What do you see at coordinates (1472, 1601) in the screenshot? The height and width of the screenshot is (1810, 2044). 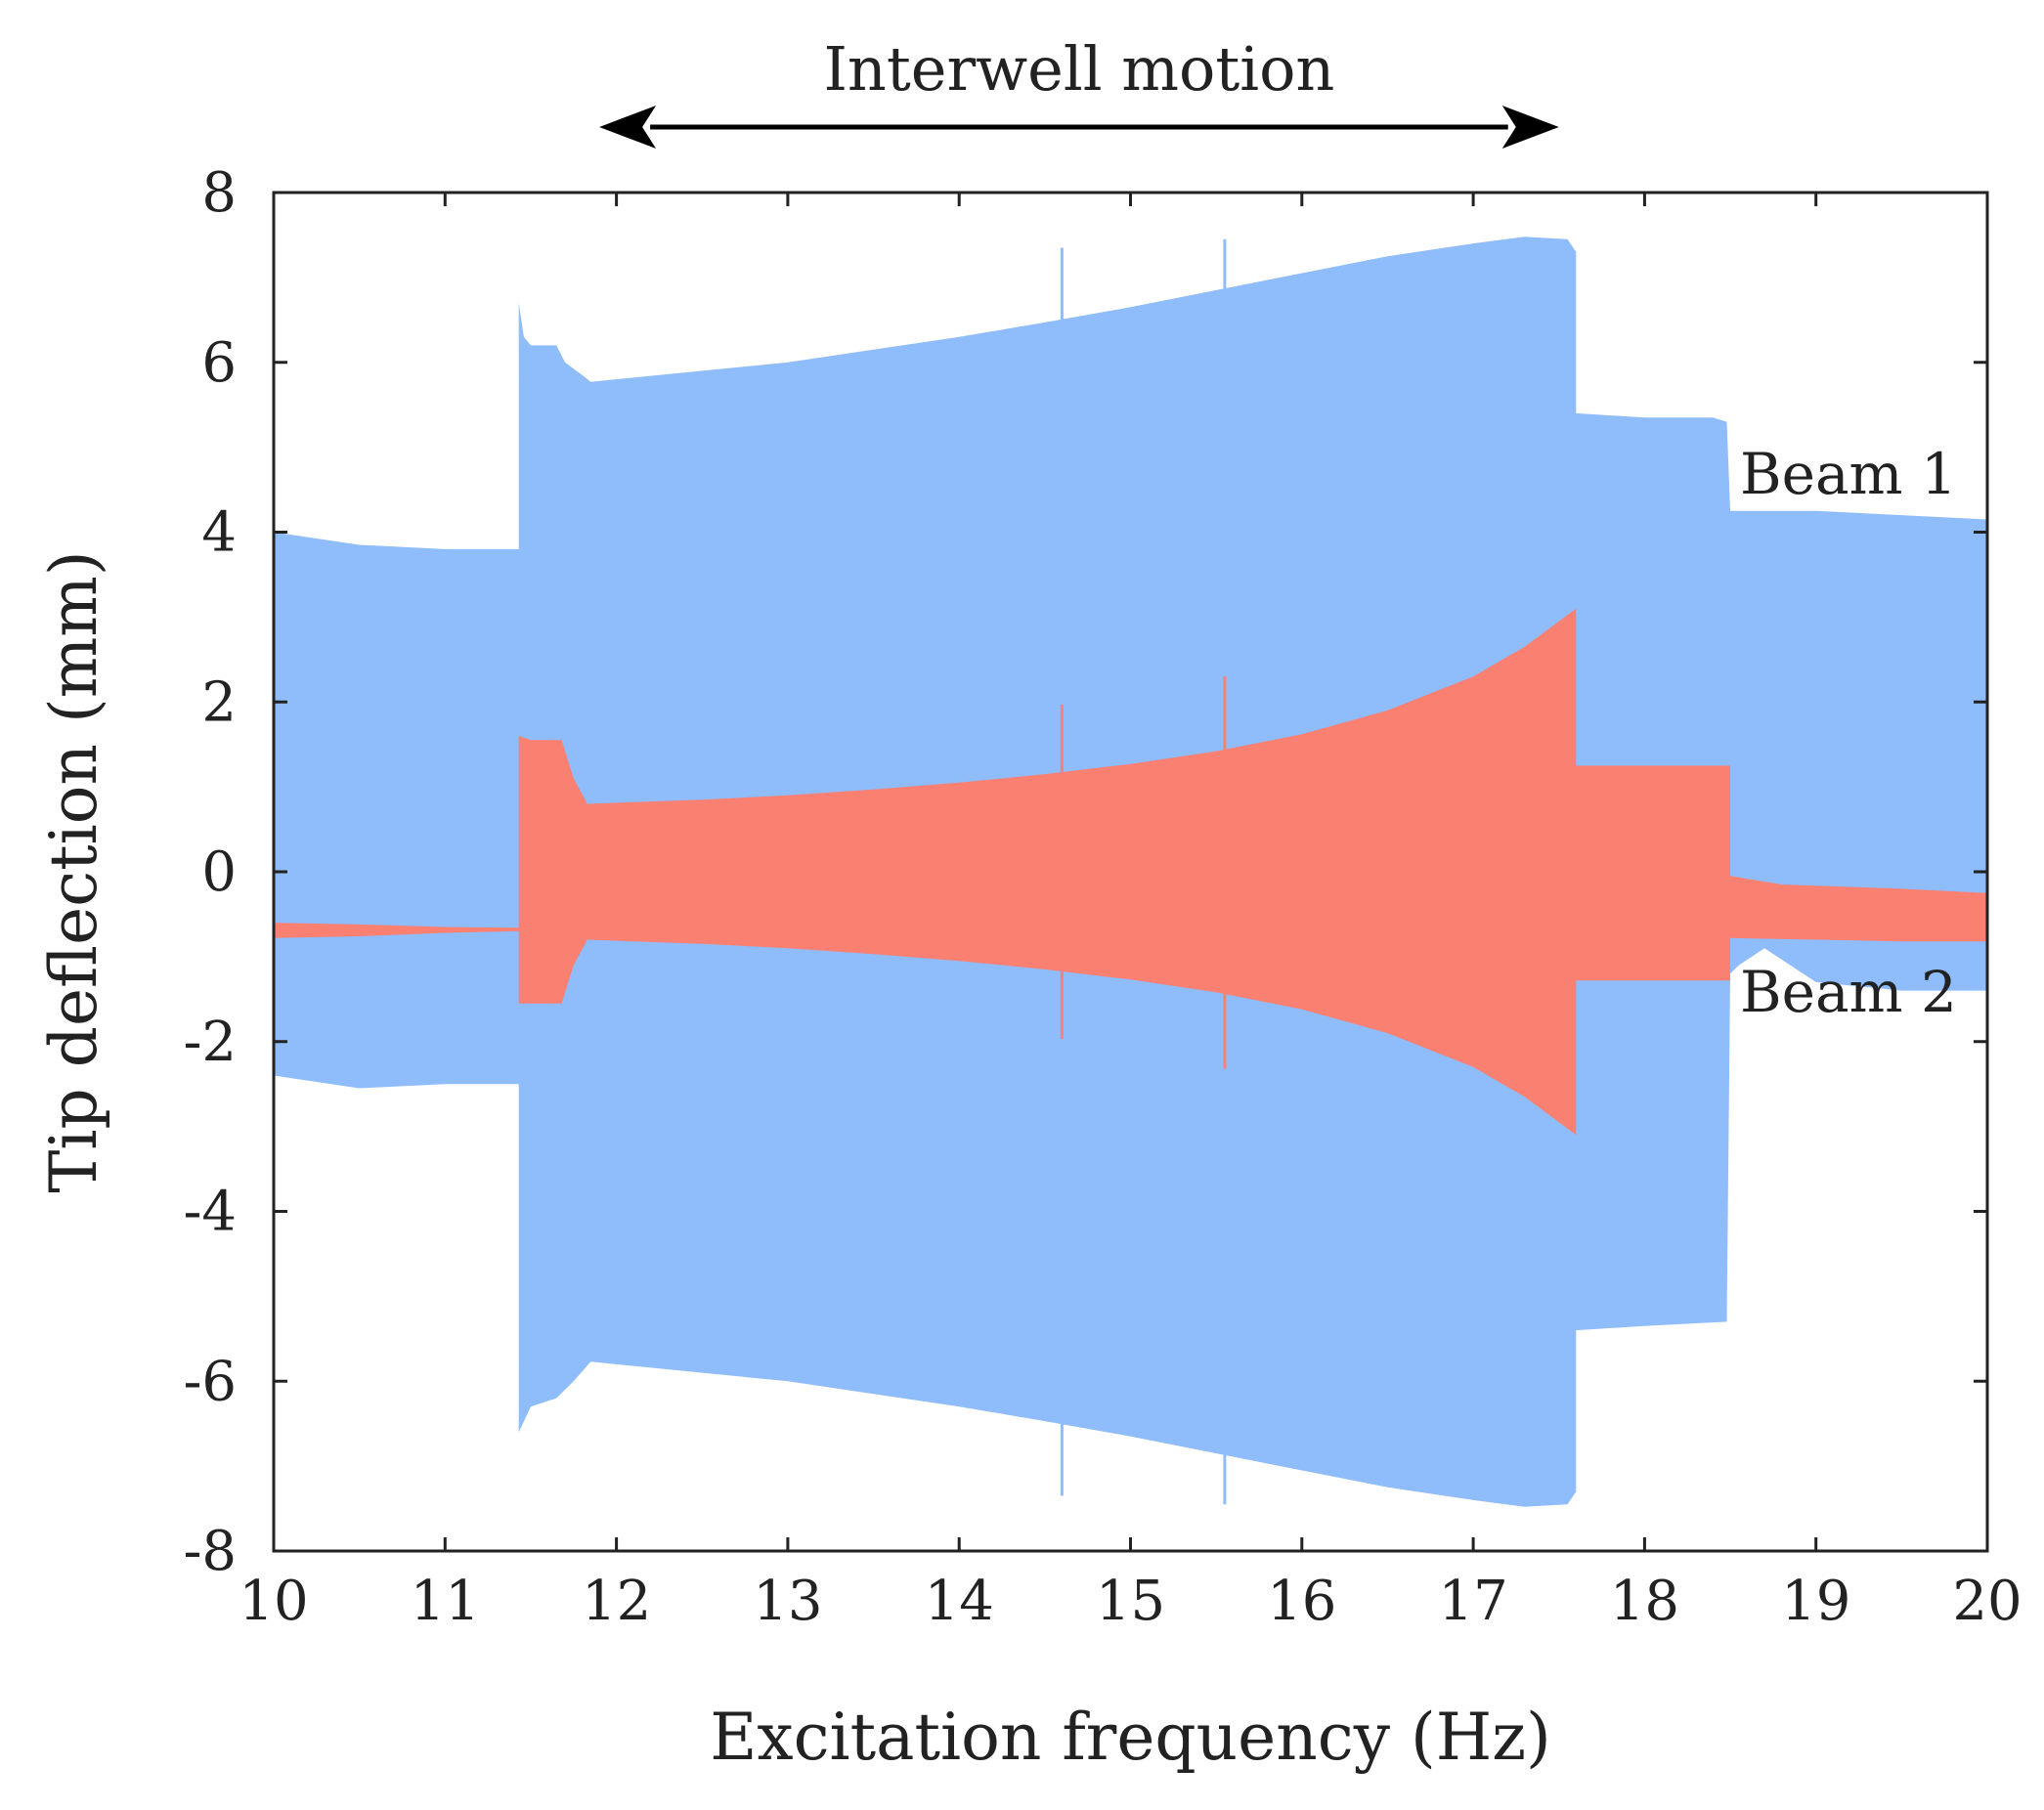 I see `x-tick-label: 17` at bounding box center [1472, 1601].